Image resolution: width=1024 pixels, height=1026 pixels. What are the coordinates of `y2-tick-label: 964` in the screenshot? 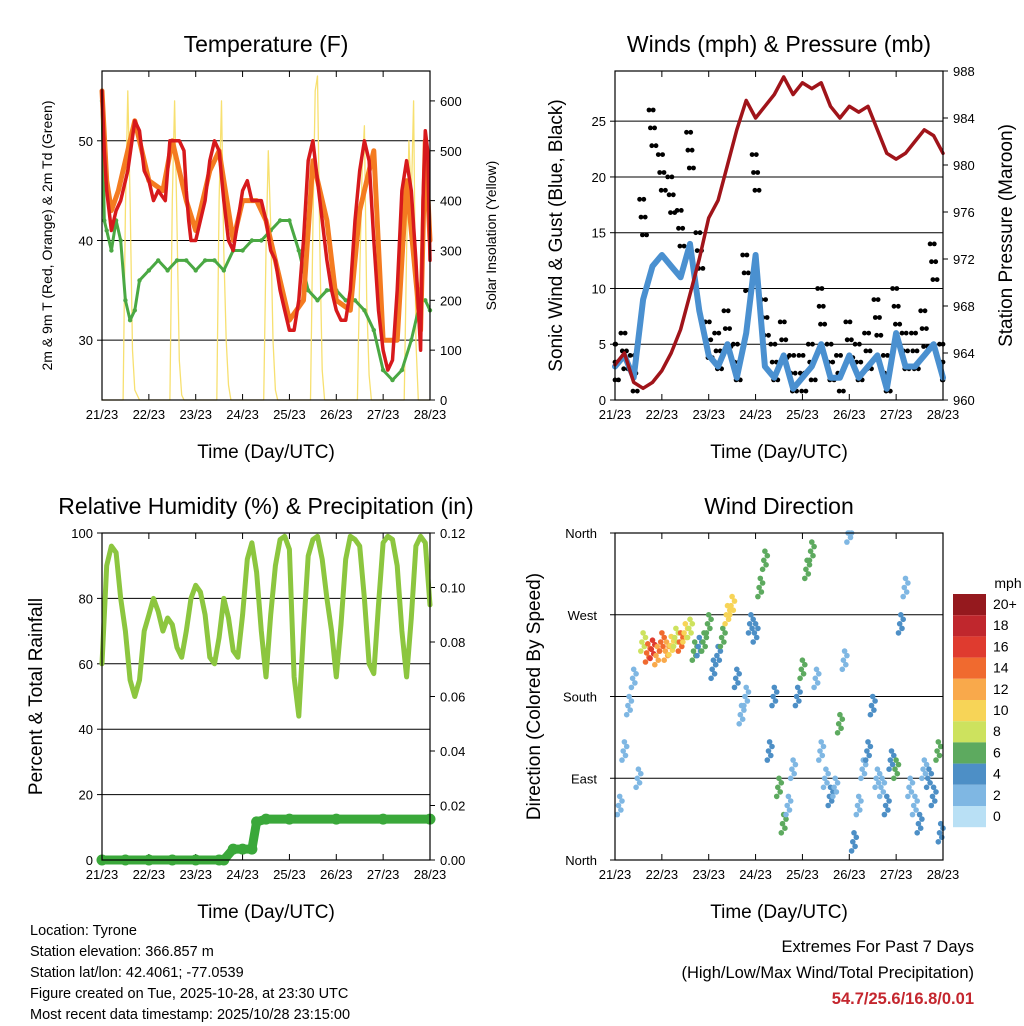 It's located at (964, 353).